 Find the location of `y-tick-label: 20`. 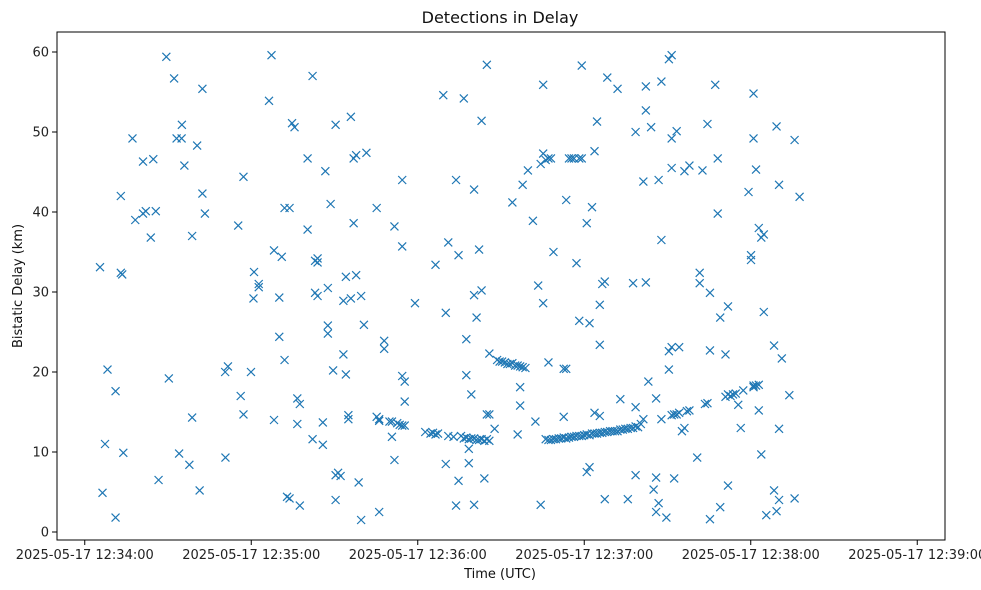

y-tick-label: 20 is located at coordinates (40, 373).